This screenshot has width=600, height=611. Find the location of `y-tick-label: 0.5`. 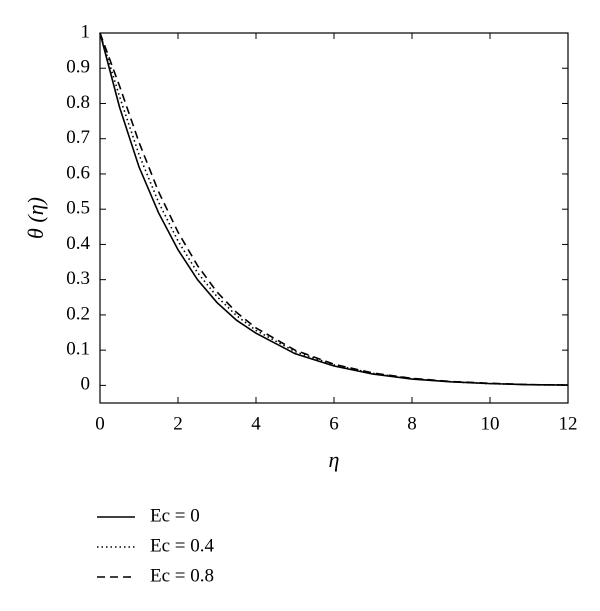

y-tick-label: 0.5 is located at coordinates (78, 208).